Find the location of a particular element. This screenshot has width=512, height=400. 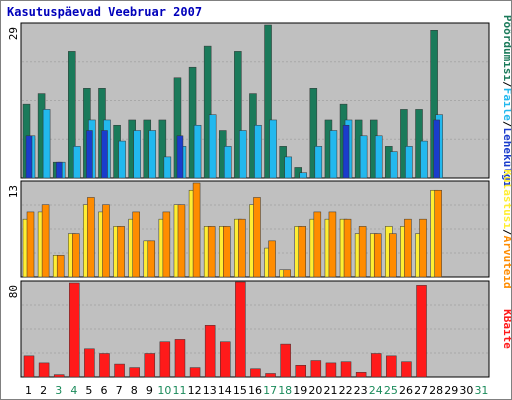

x-tick-label: 16 is located at coordinates (255, 390).